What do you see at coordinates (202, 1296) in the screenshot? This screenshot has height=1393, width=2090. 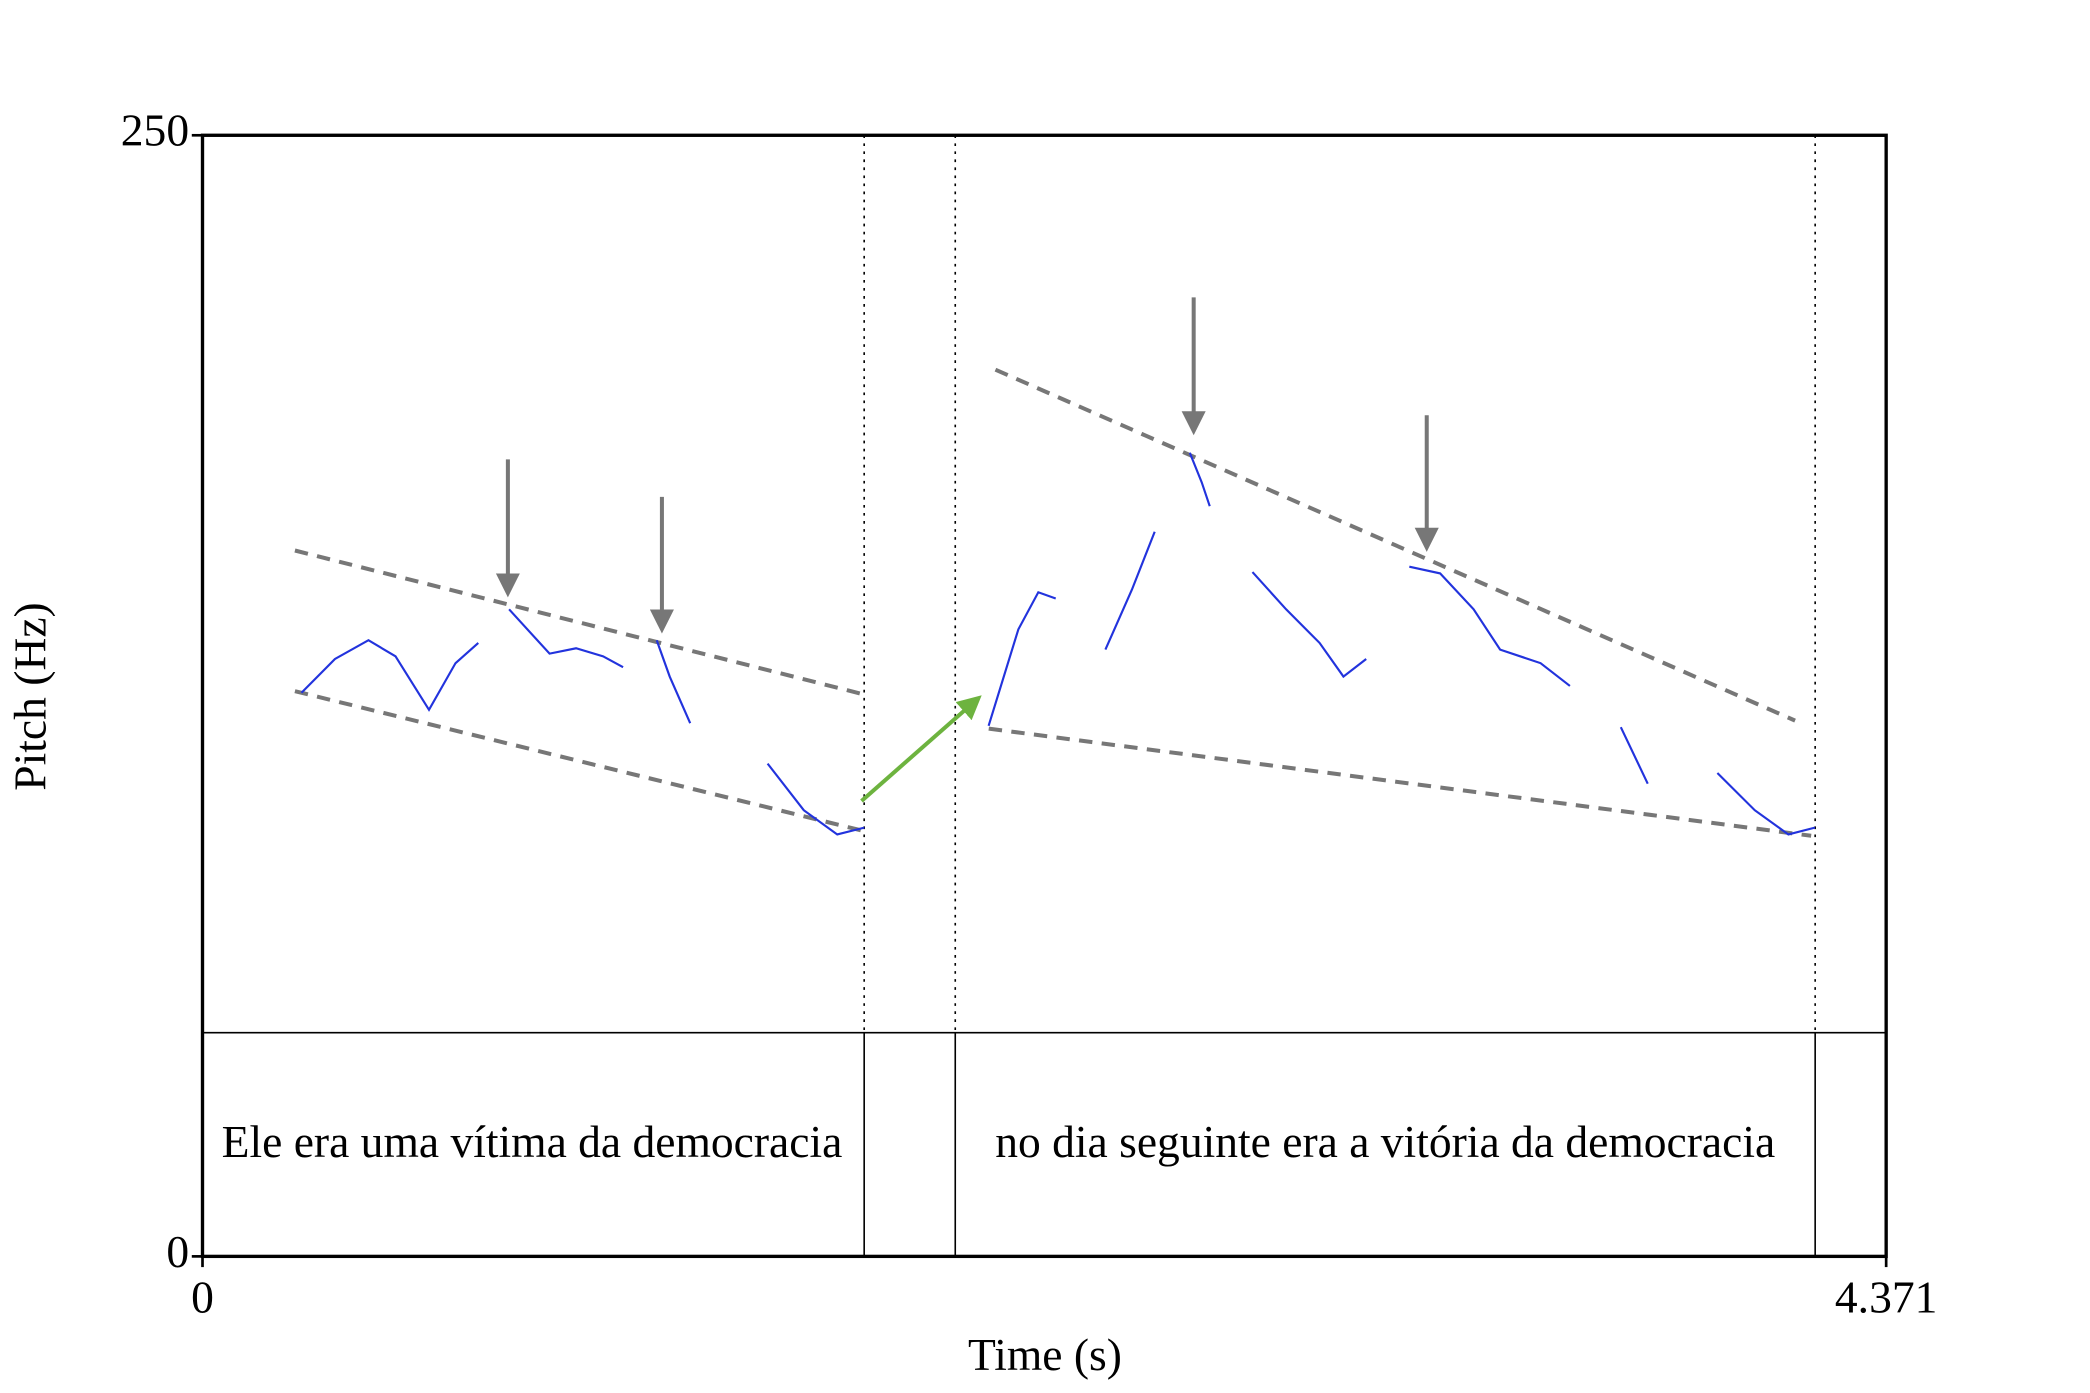 I see `x-tick-label: 0` at bounding box center [202, 1296].